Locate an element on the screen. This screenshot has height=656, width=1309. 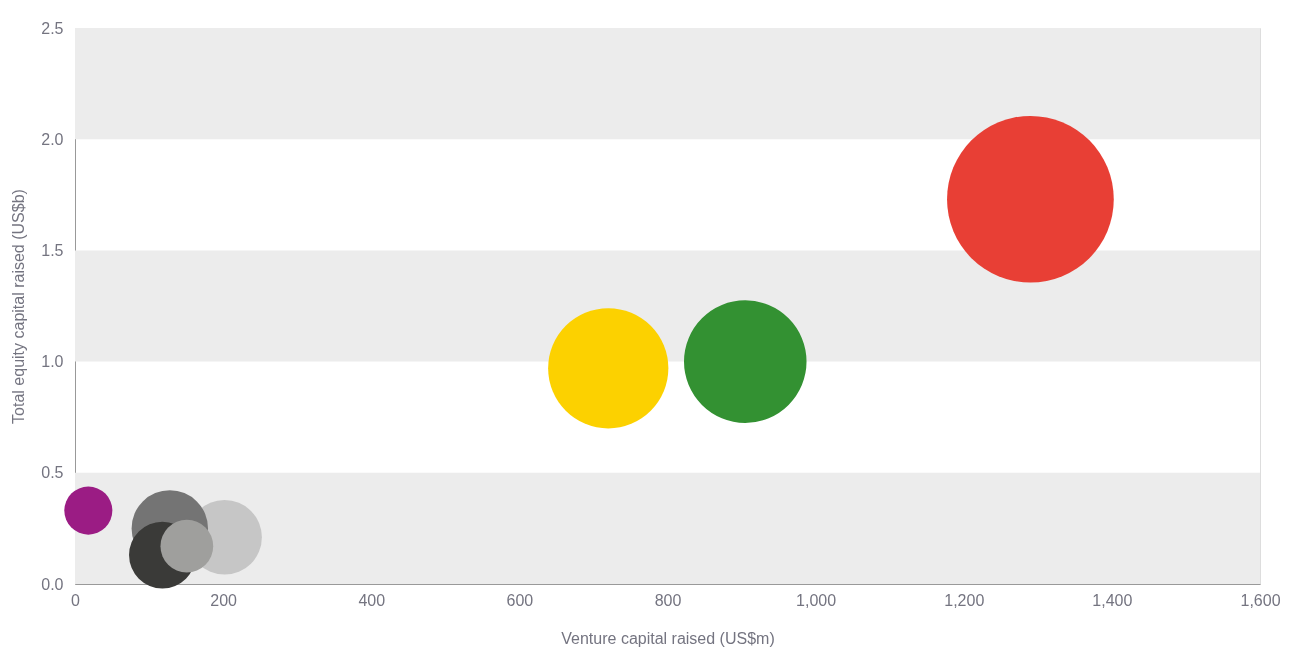
y-tick-label: 0.5 is located at coordinates (52, 473).